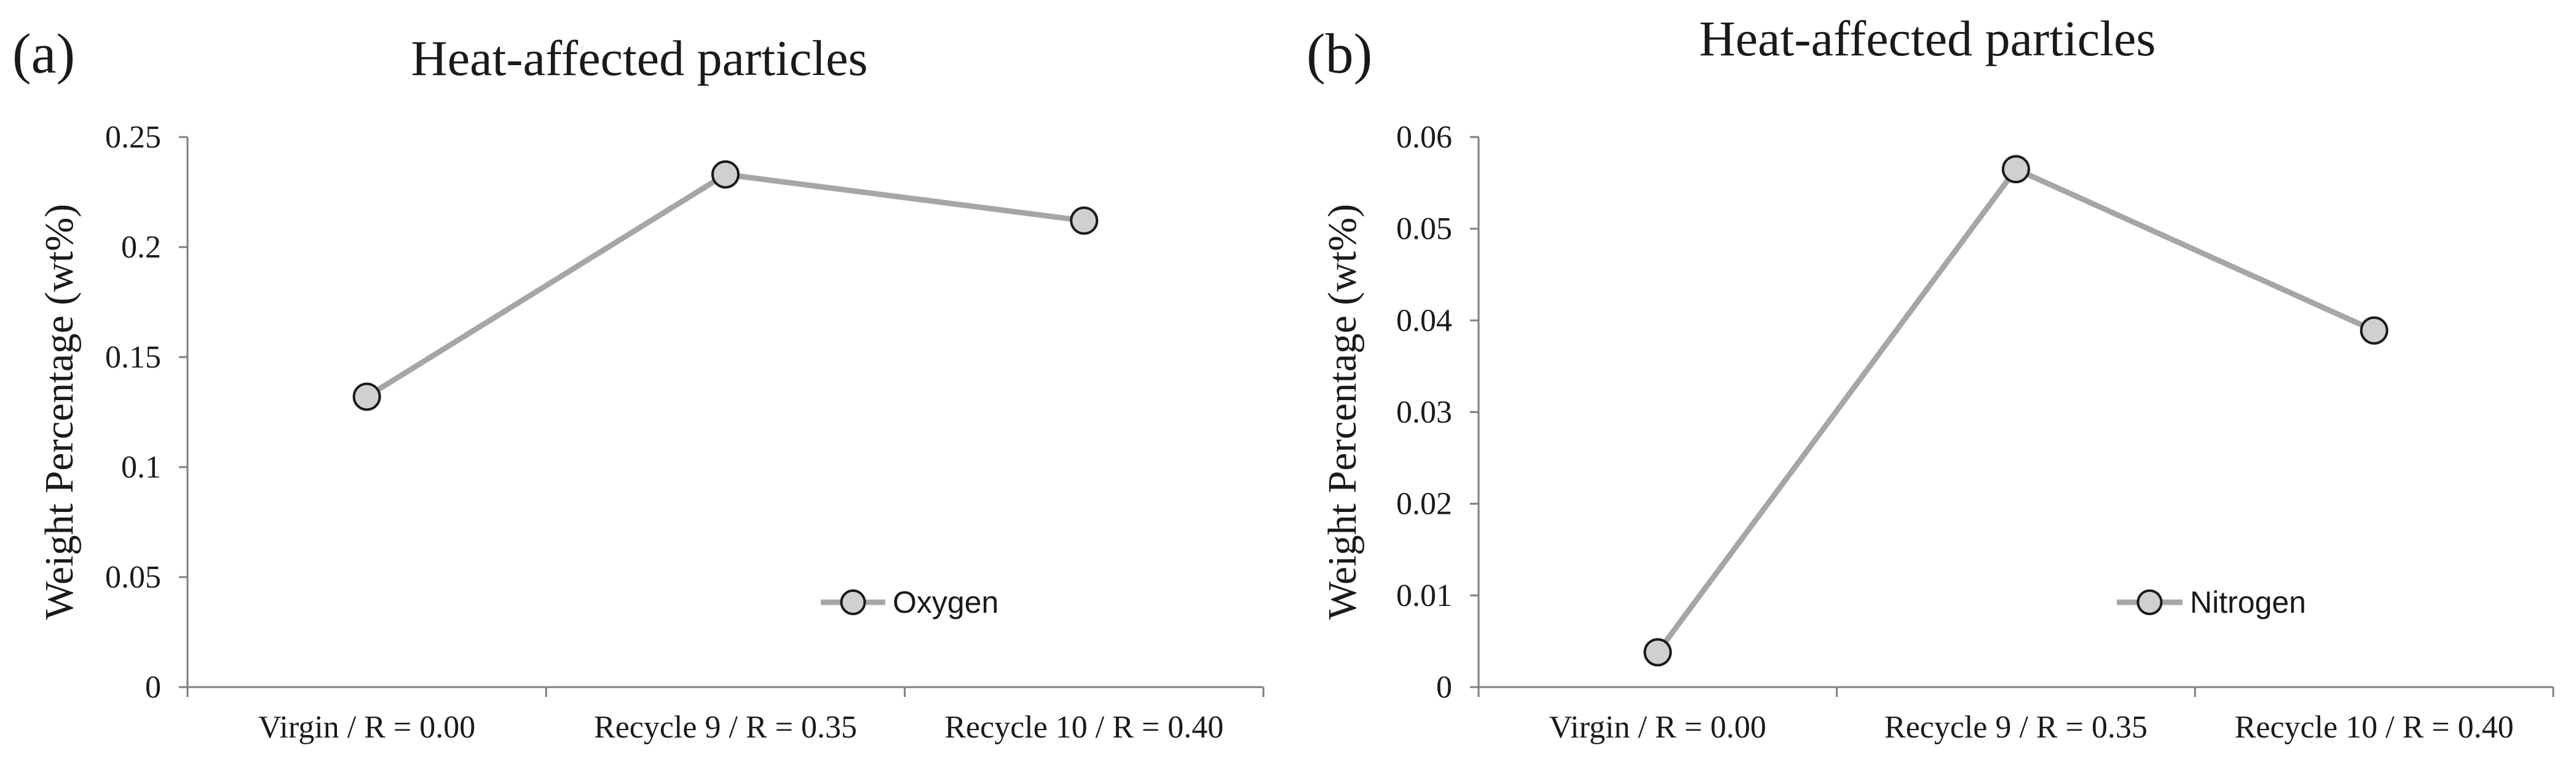 The height and width of the screenshot is (767, 2576). I want to click on y-tick-label: 0.15, so click(133, 358).